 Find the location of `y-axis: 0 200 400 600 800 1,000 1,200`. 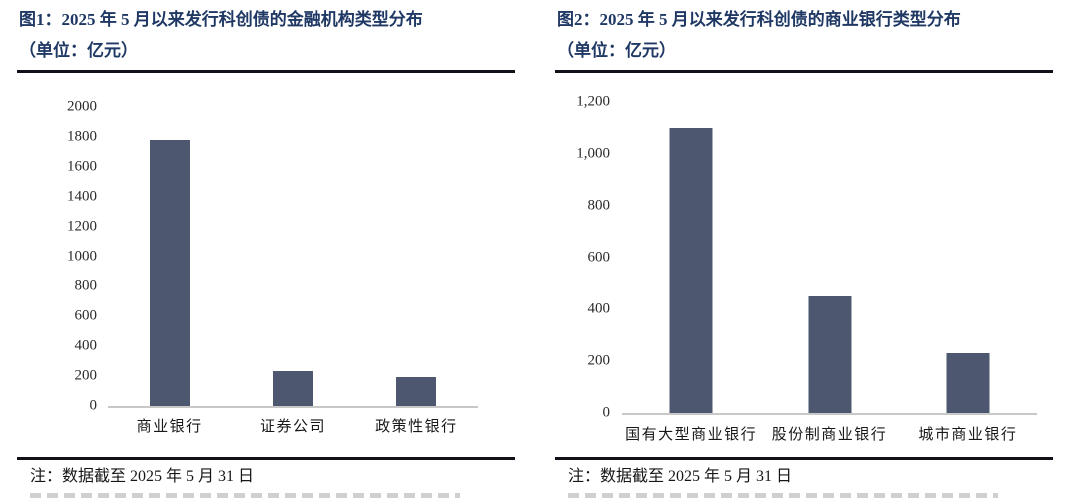

y-axis: 0 200 400 600 800 1,000 1,200 is located at coordinates (583, 257).